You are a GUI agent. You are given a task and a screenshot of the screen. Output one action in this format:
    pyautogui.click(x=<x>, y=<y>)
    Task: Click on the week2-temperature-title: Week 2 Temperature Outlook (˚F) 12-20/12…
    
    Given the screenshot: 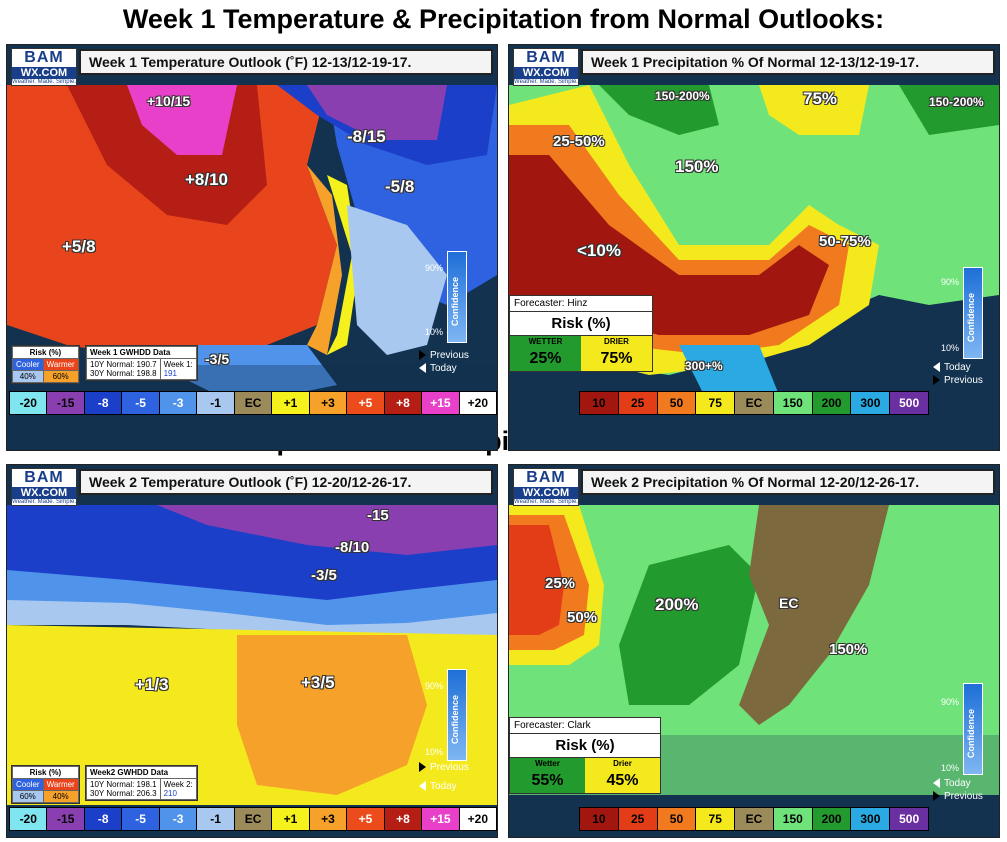 What is the action you would take?
    pyautogui.click(x=286, y=482)
    